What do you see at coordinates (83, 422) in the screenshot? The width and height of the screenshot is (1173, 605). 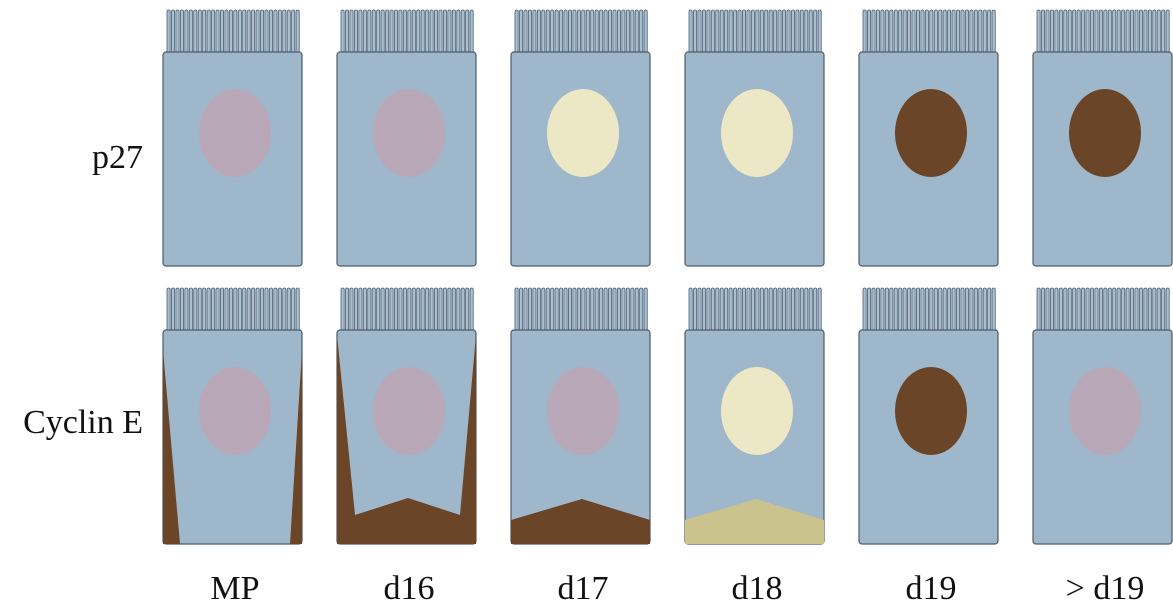 I see `row-label: Cyclin E` at bounding box center [83, 422].